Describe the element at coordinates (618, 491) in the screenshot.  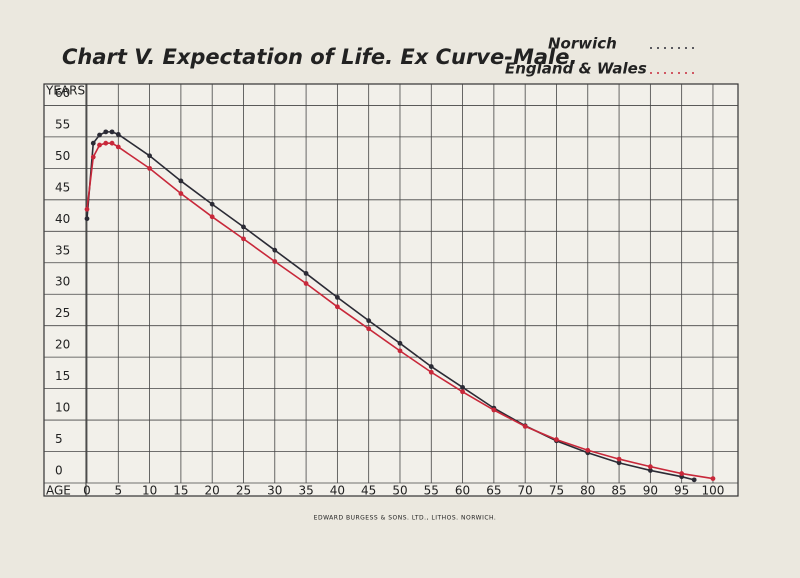
I see `x-tick-label: 85` at that location.